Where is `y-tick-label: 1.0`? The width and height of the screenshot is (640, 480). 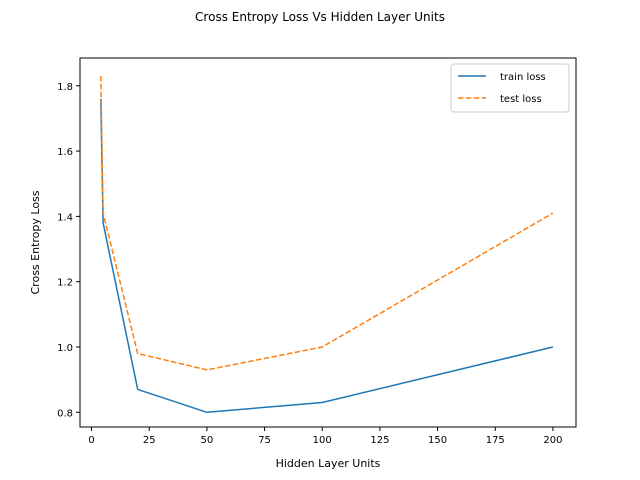 y-tick-label: 1.0 is located at coordinates (65, 348).